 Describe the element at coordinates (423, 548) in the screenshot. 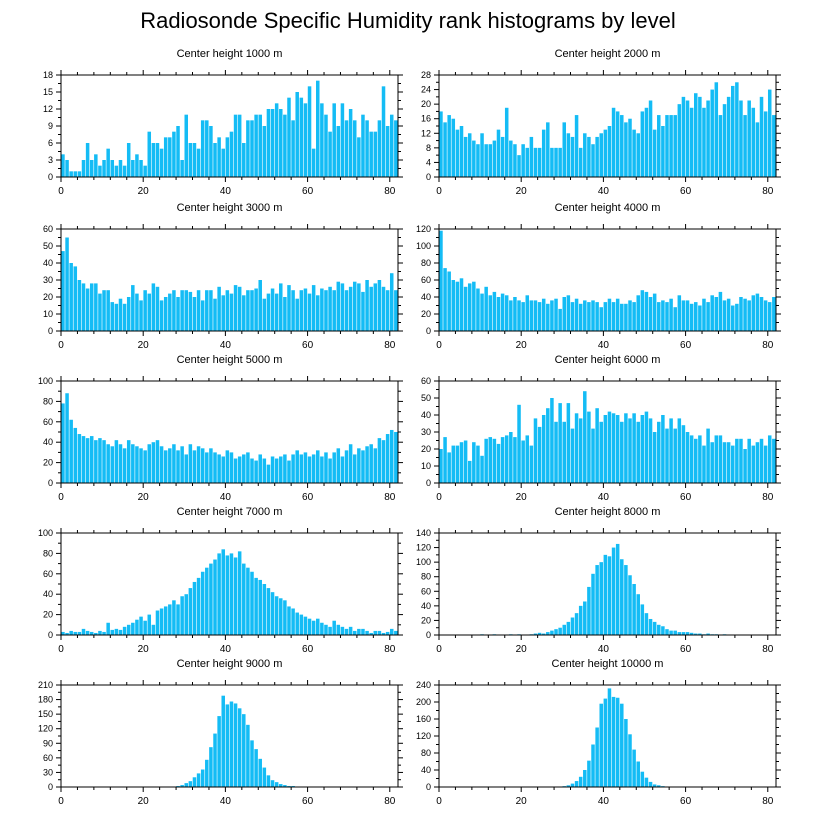

I see `y-tick-label: 120` at that location.